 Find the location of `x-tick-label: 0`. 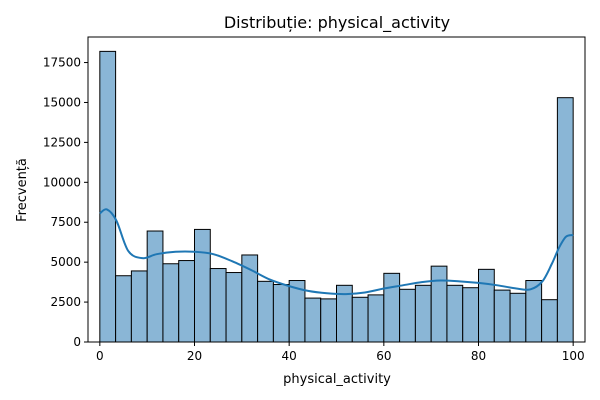

x-tick-label: 0 is located at coordinates (100, 356).